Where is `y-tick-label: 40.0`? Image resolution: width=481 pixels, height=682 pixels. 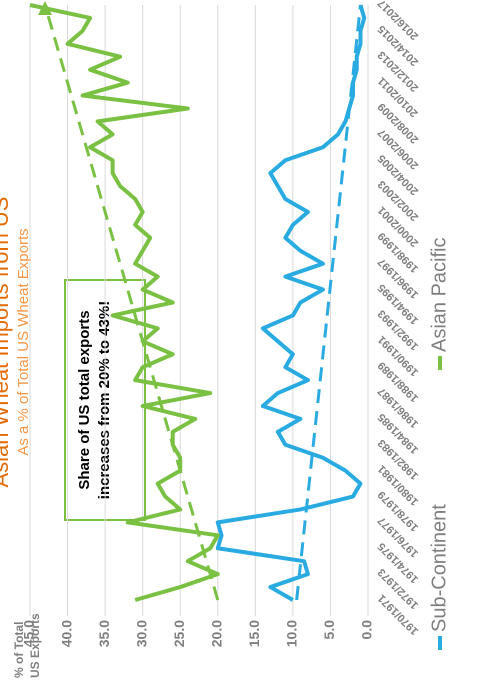
y-tick-label: 40.0 is located at coordinates (66, 633).